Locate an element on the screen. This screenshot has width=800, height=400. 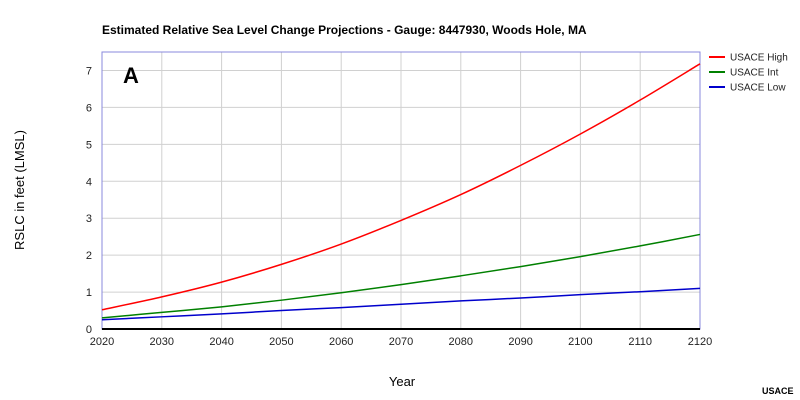
x-tick-label: 2040 is located at coordinates (221, 342).